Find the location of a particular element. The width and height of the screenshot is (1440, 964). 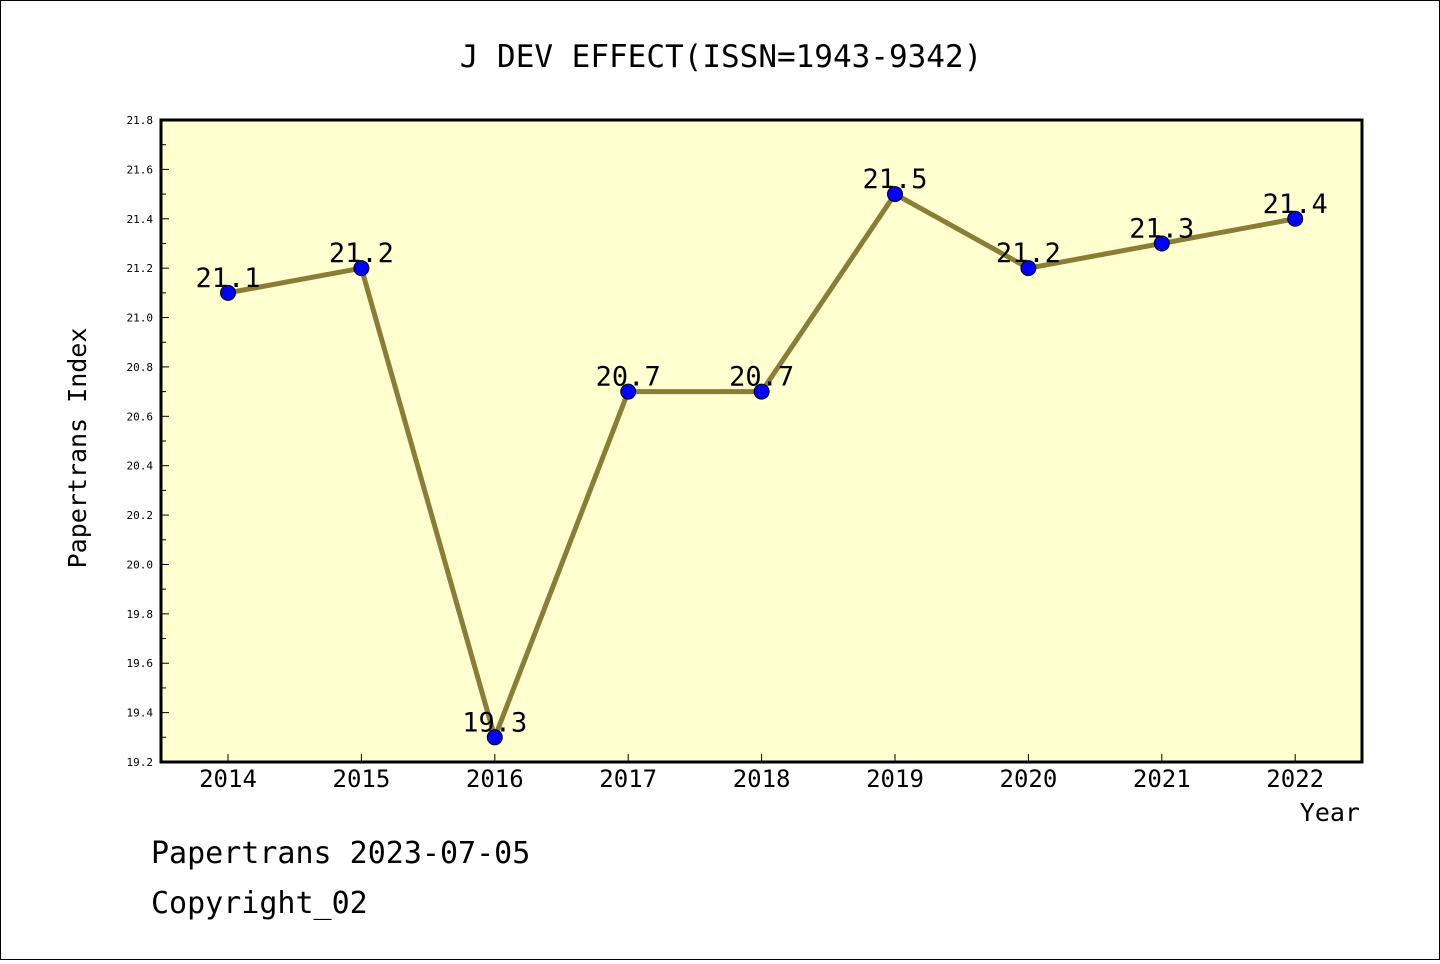

y-axis-label: Papertrans Index is located at coordinates (77, 448).